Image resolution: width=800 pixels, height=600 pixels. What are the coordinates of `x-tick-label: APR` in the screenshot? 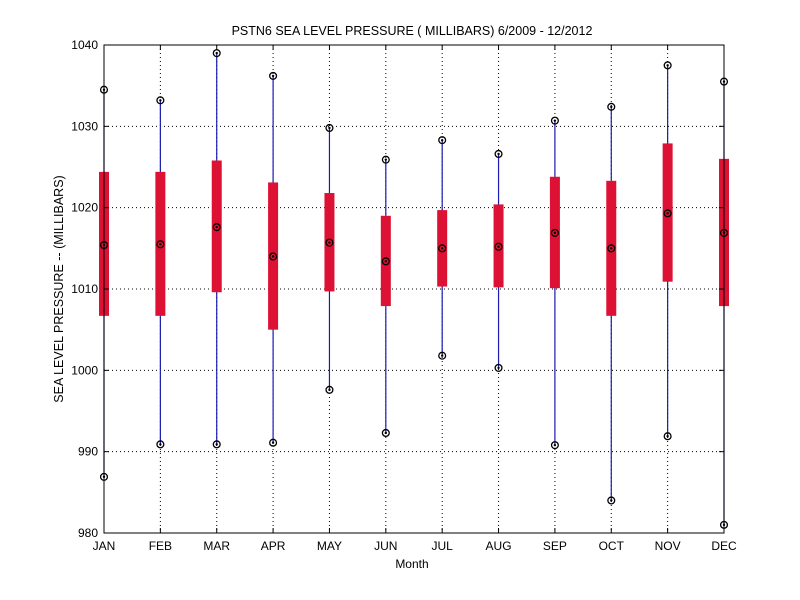 It's located at (273, 546).